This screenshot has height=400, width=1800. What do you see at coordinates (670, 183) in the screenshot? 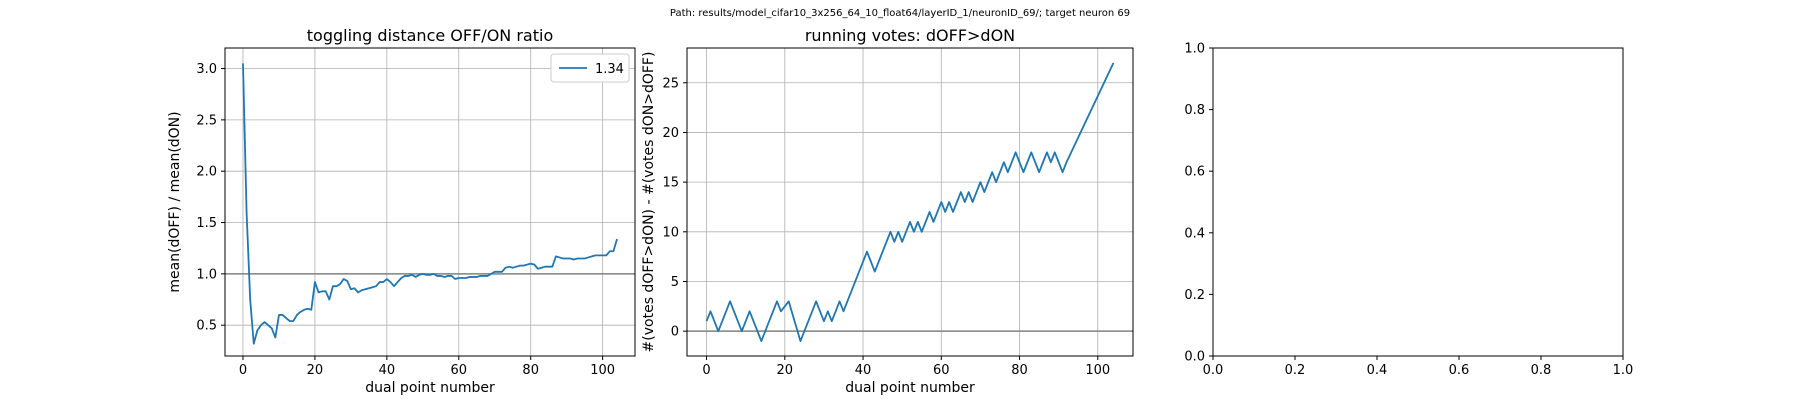
I see `y-tick-label: 15` at bounding box center [670, 183].